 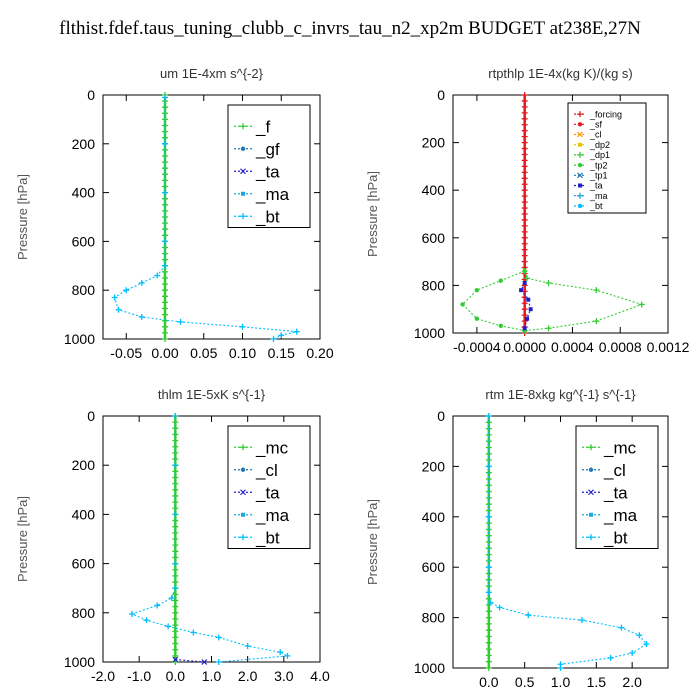 What do you see at coordinates (527, 278) in the screenshot?
I see `series-dp1-point` at bounding box center [527, 278].